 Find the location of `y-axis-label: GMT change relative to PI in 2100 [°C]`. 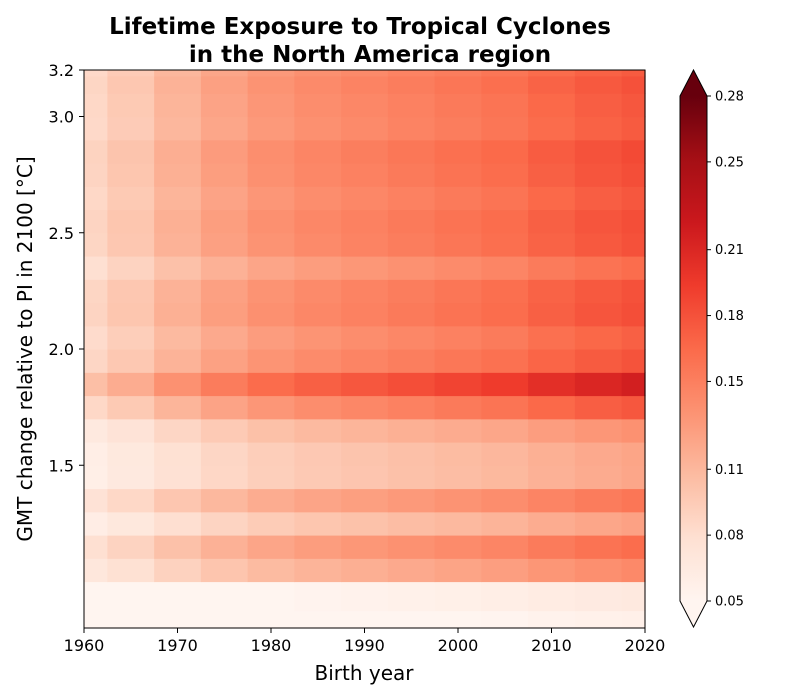

y-axis-label: GMT change relative to PI in 2100 [°C] is located at coordinates (25, 348).